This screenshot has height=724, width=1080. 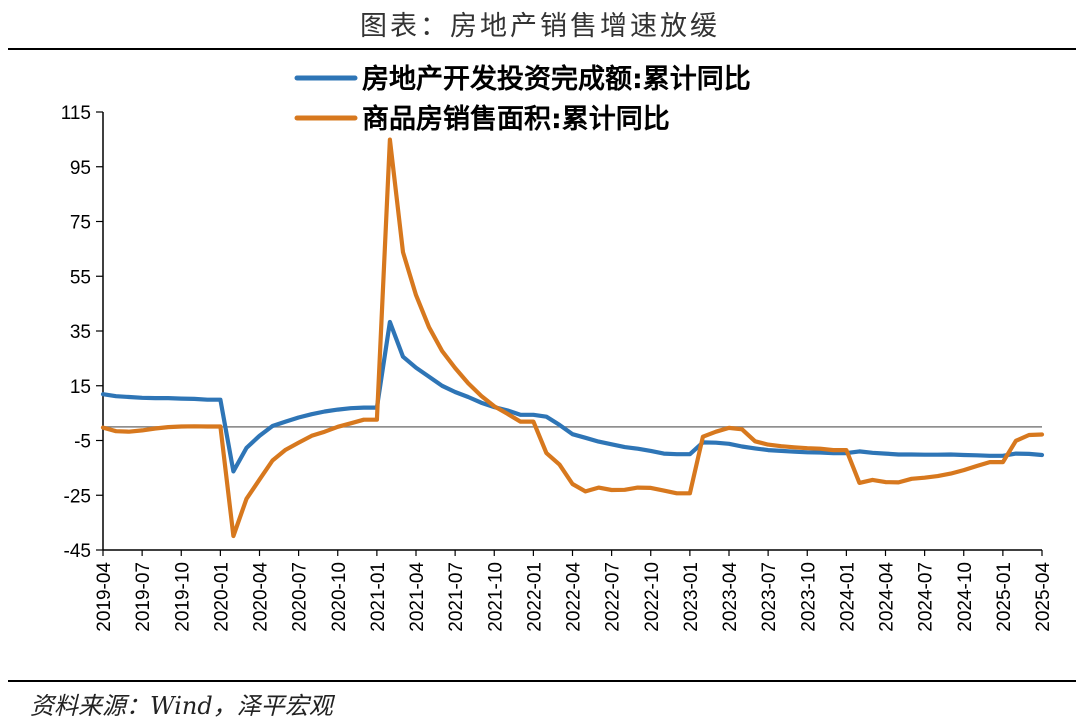 What do you see at coordinates (456, 597) in the screenshot?
I see `x-tick-label: 2021-07` at bounding box center [456, 597].